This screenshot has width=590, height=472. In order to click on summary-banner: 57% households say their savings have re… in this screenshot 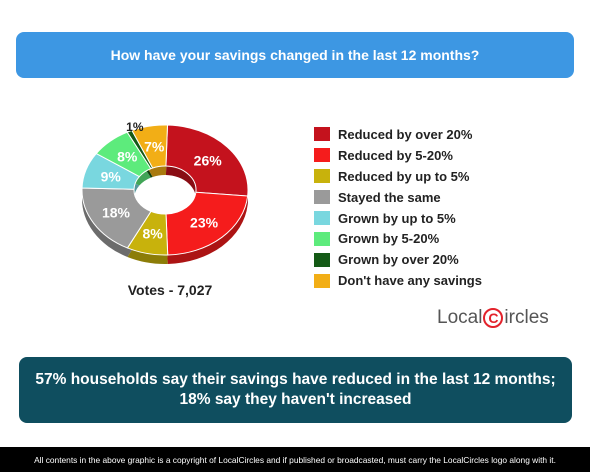, I will do `click(295, 390)`.